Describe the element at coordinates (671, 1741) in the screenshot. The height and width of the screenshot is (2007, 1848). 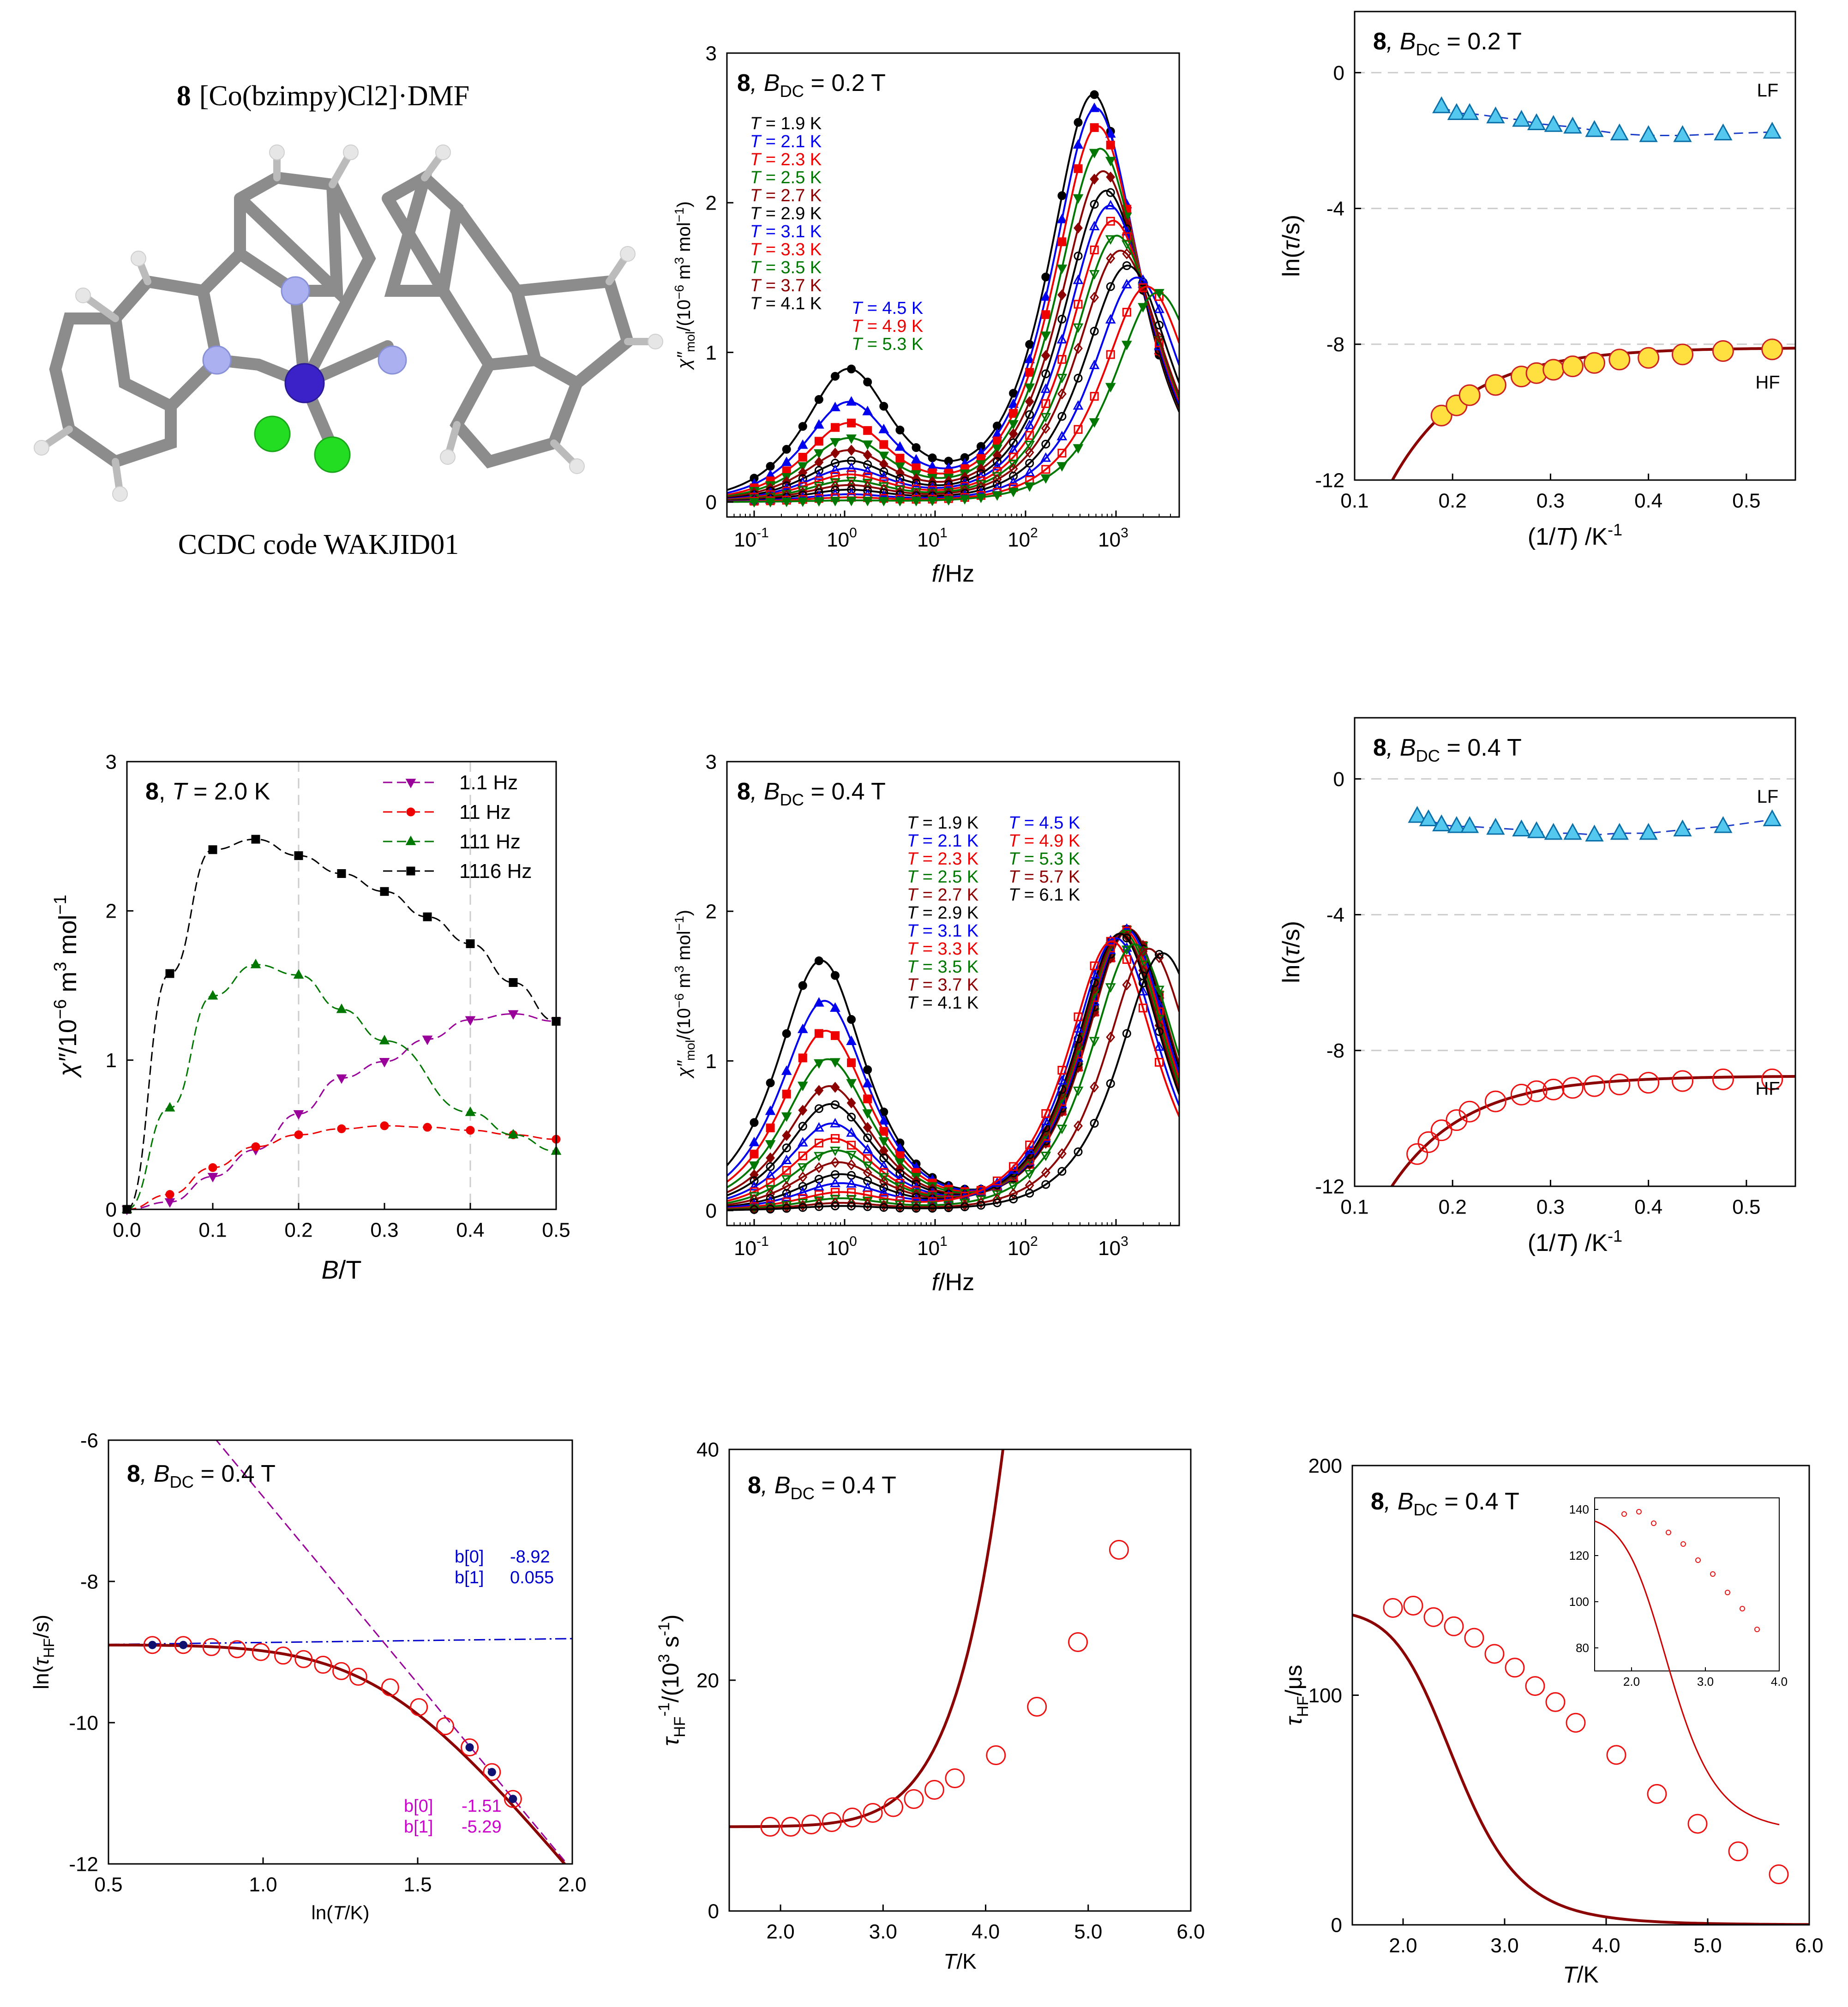
I see `y1: τ` at that location.